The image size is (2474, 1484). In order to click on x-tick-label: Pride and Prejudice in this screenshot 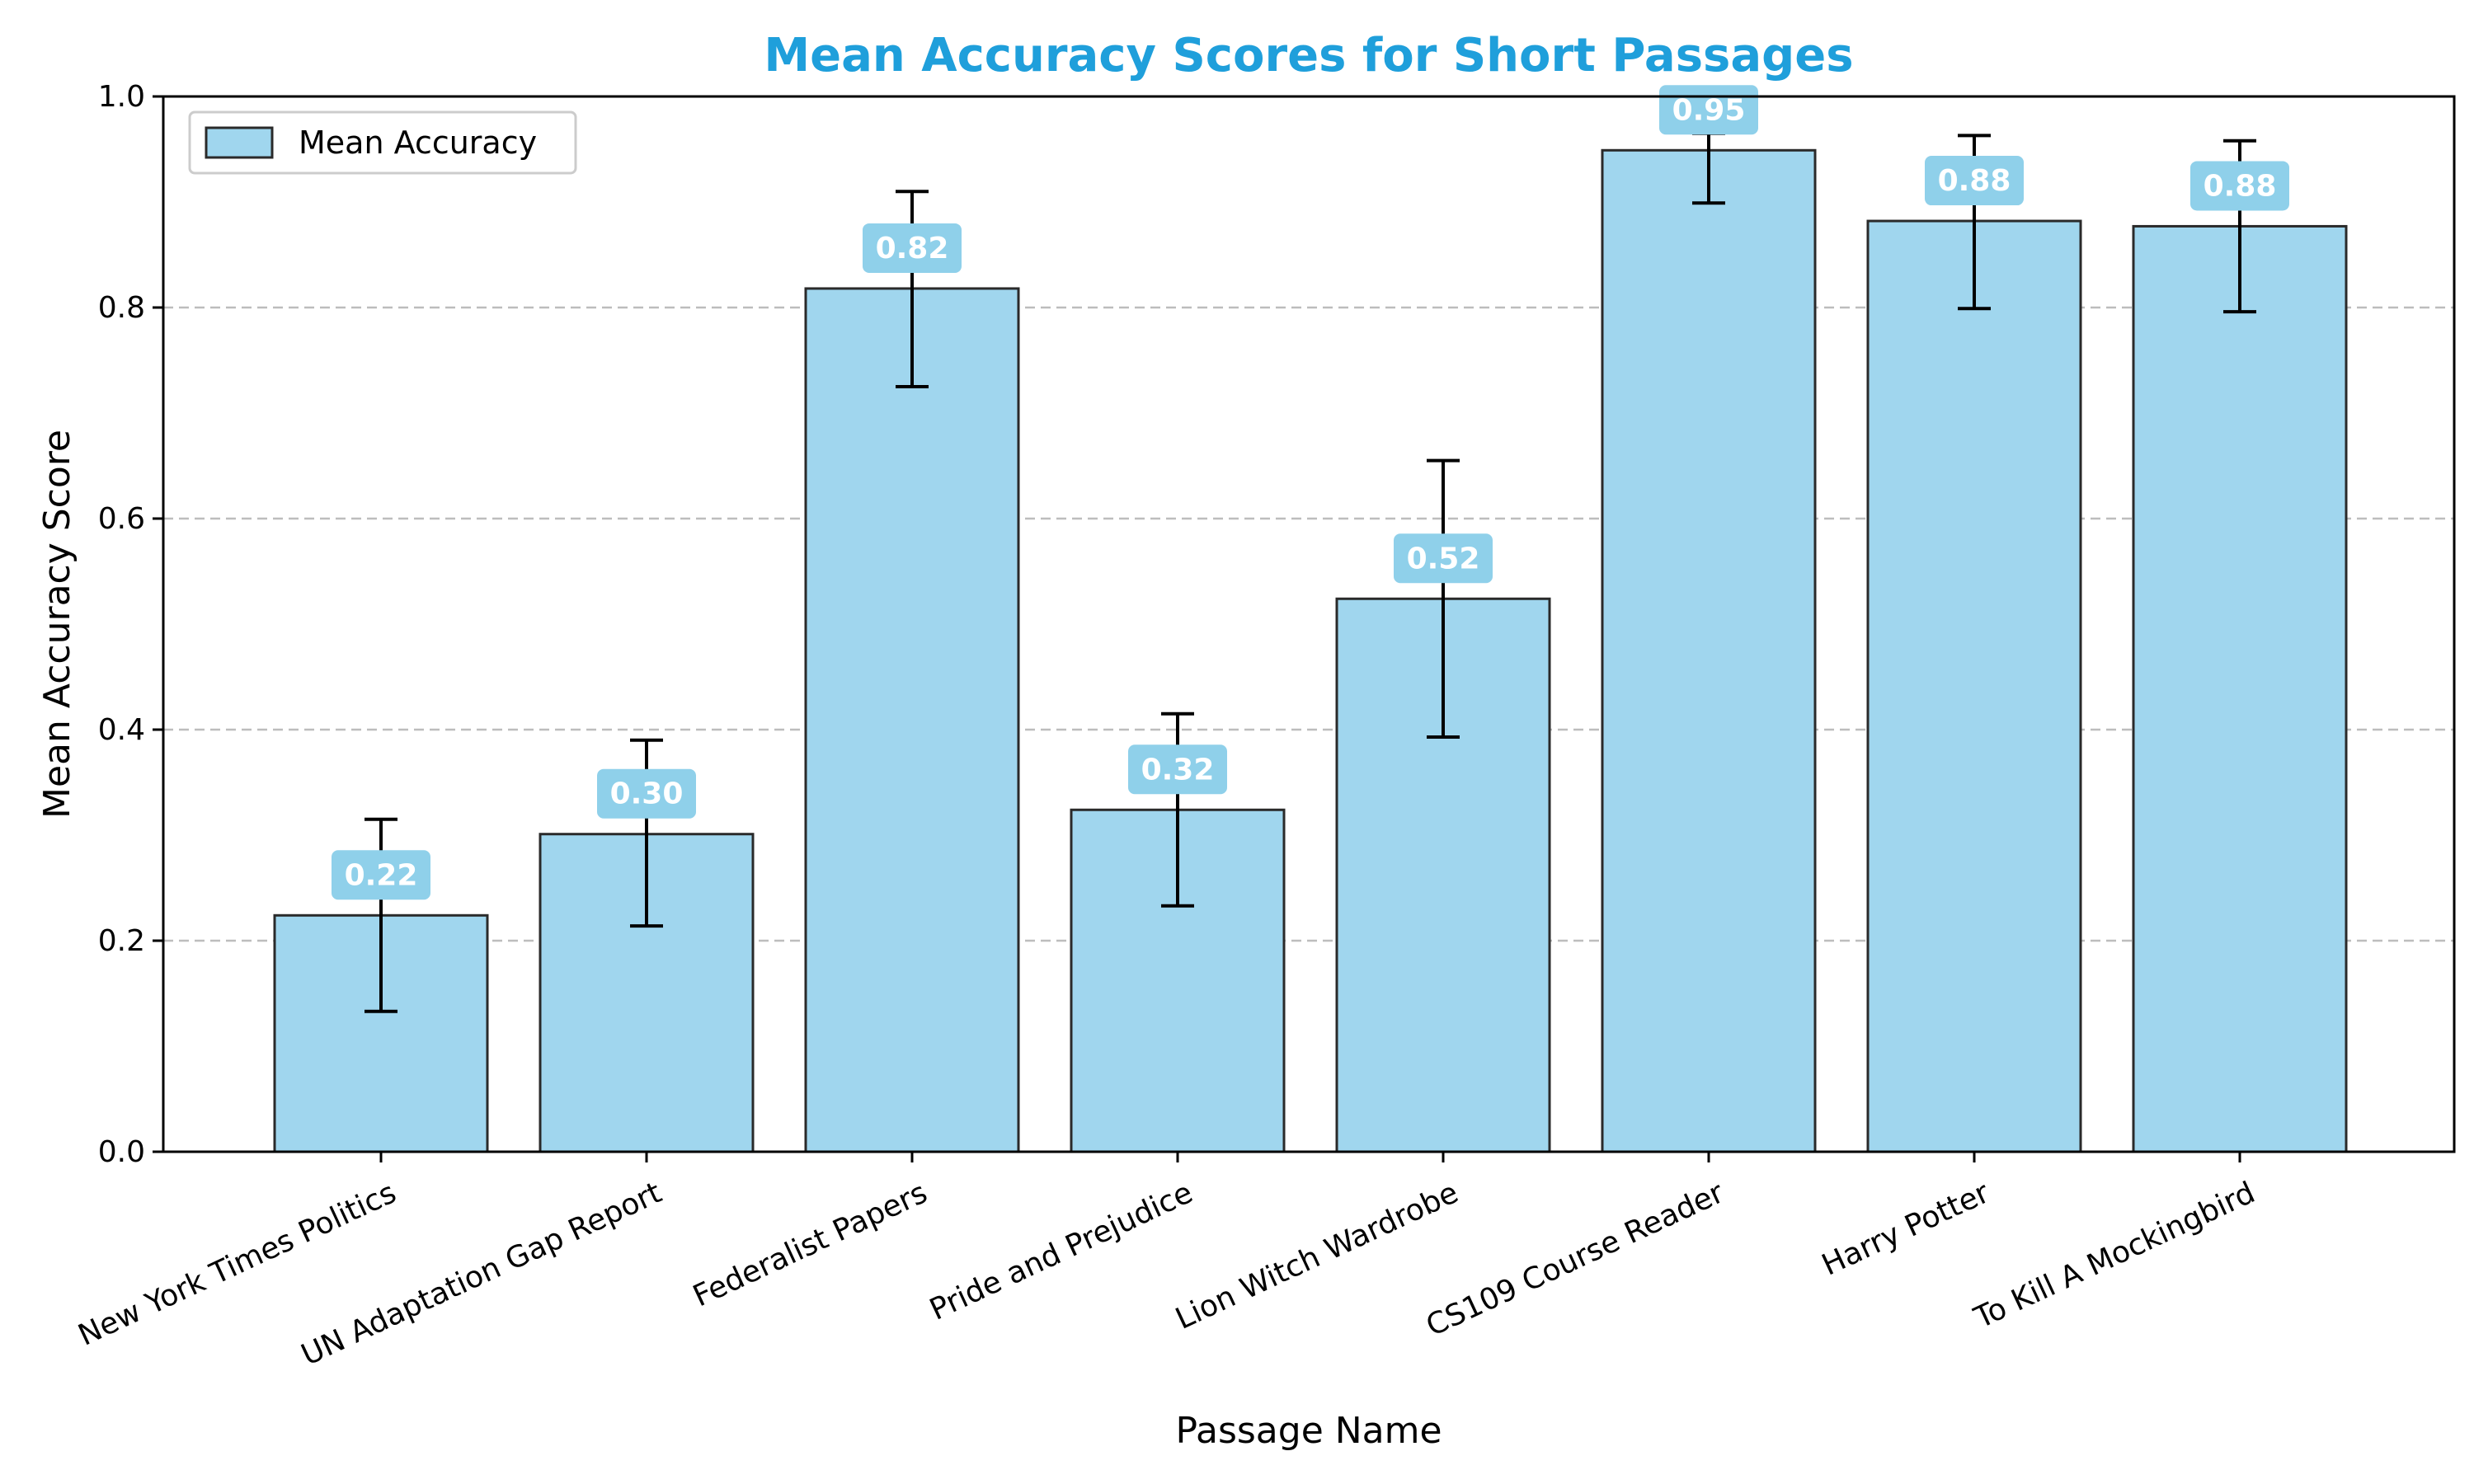, I will do `click(1060, 1251)`.